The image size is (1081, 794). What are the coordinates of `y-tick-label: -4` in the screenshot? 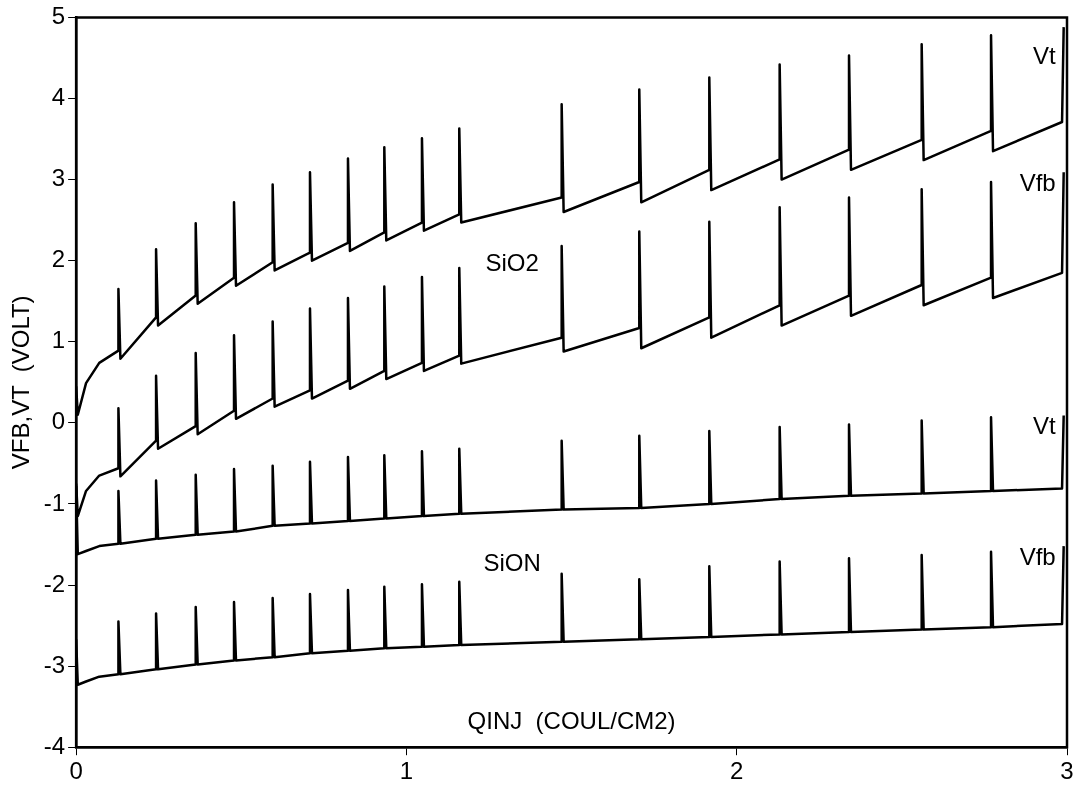 It's located at (54, 745).